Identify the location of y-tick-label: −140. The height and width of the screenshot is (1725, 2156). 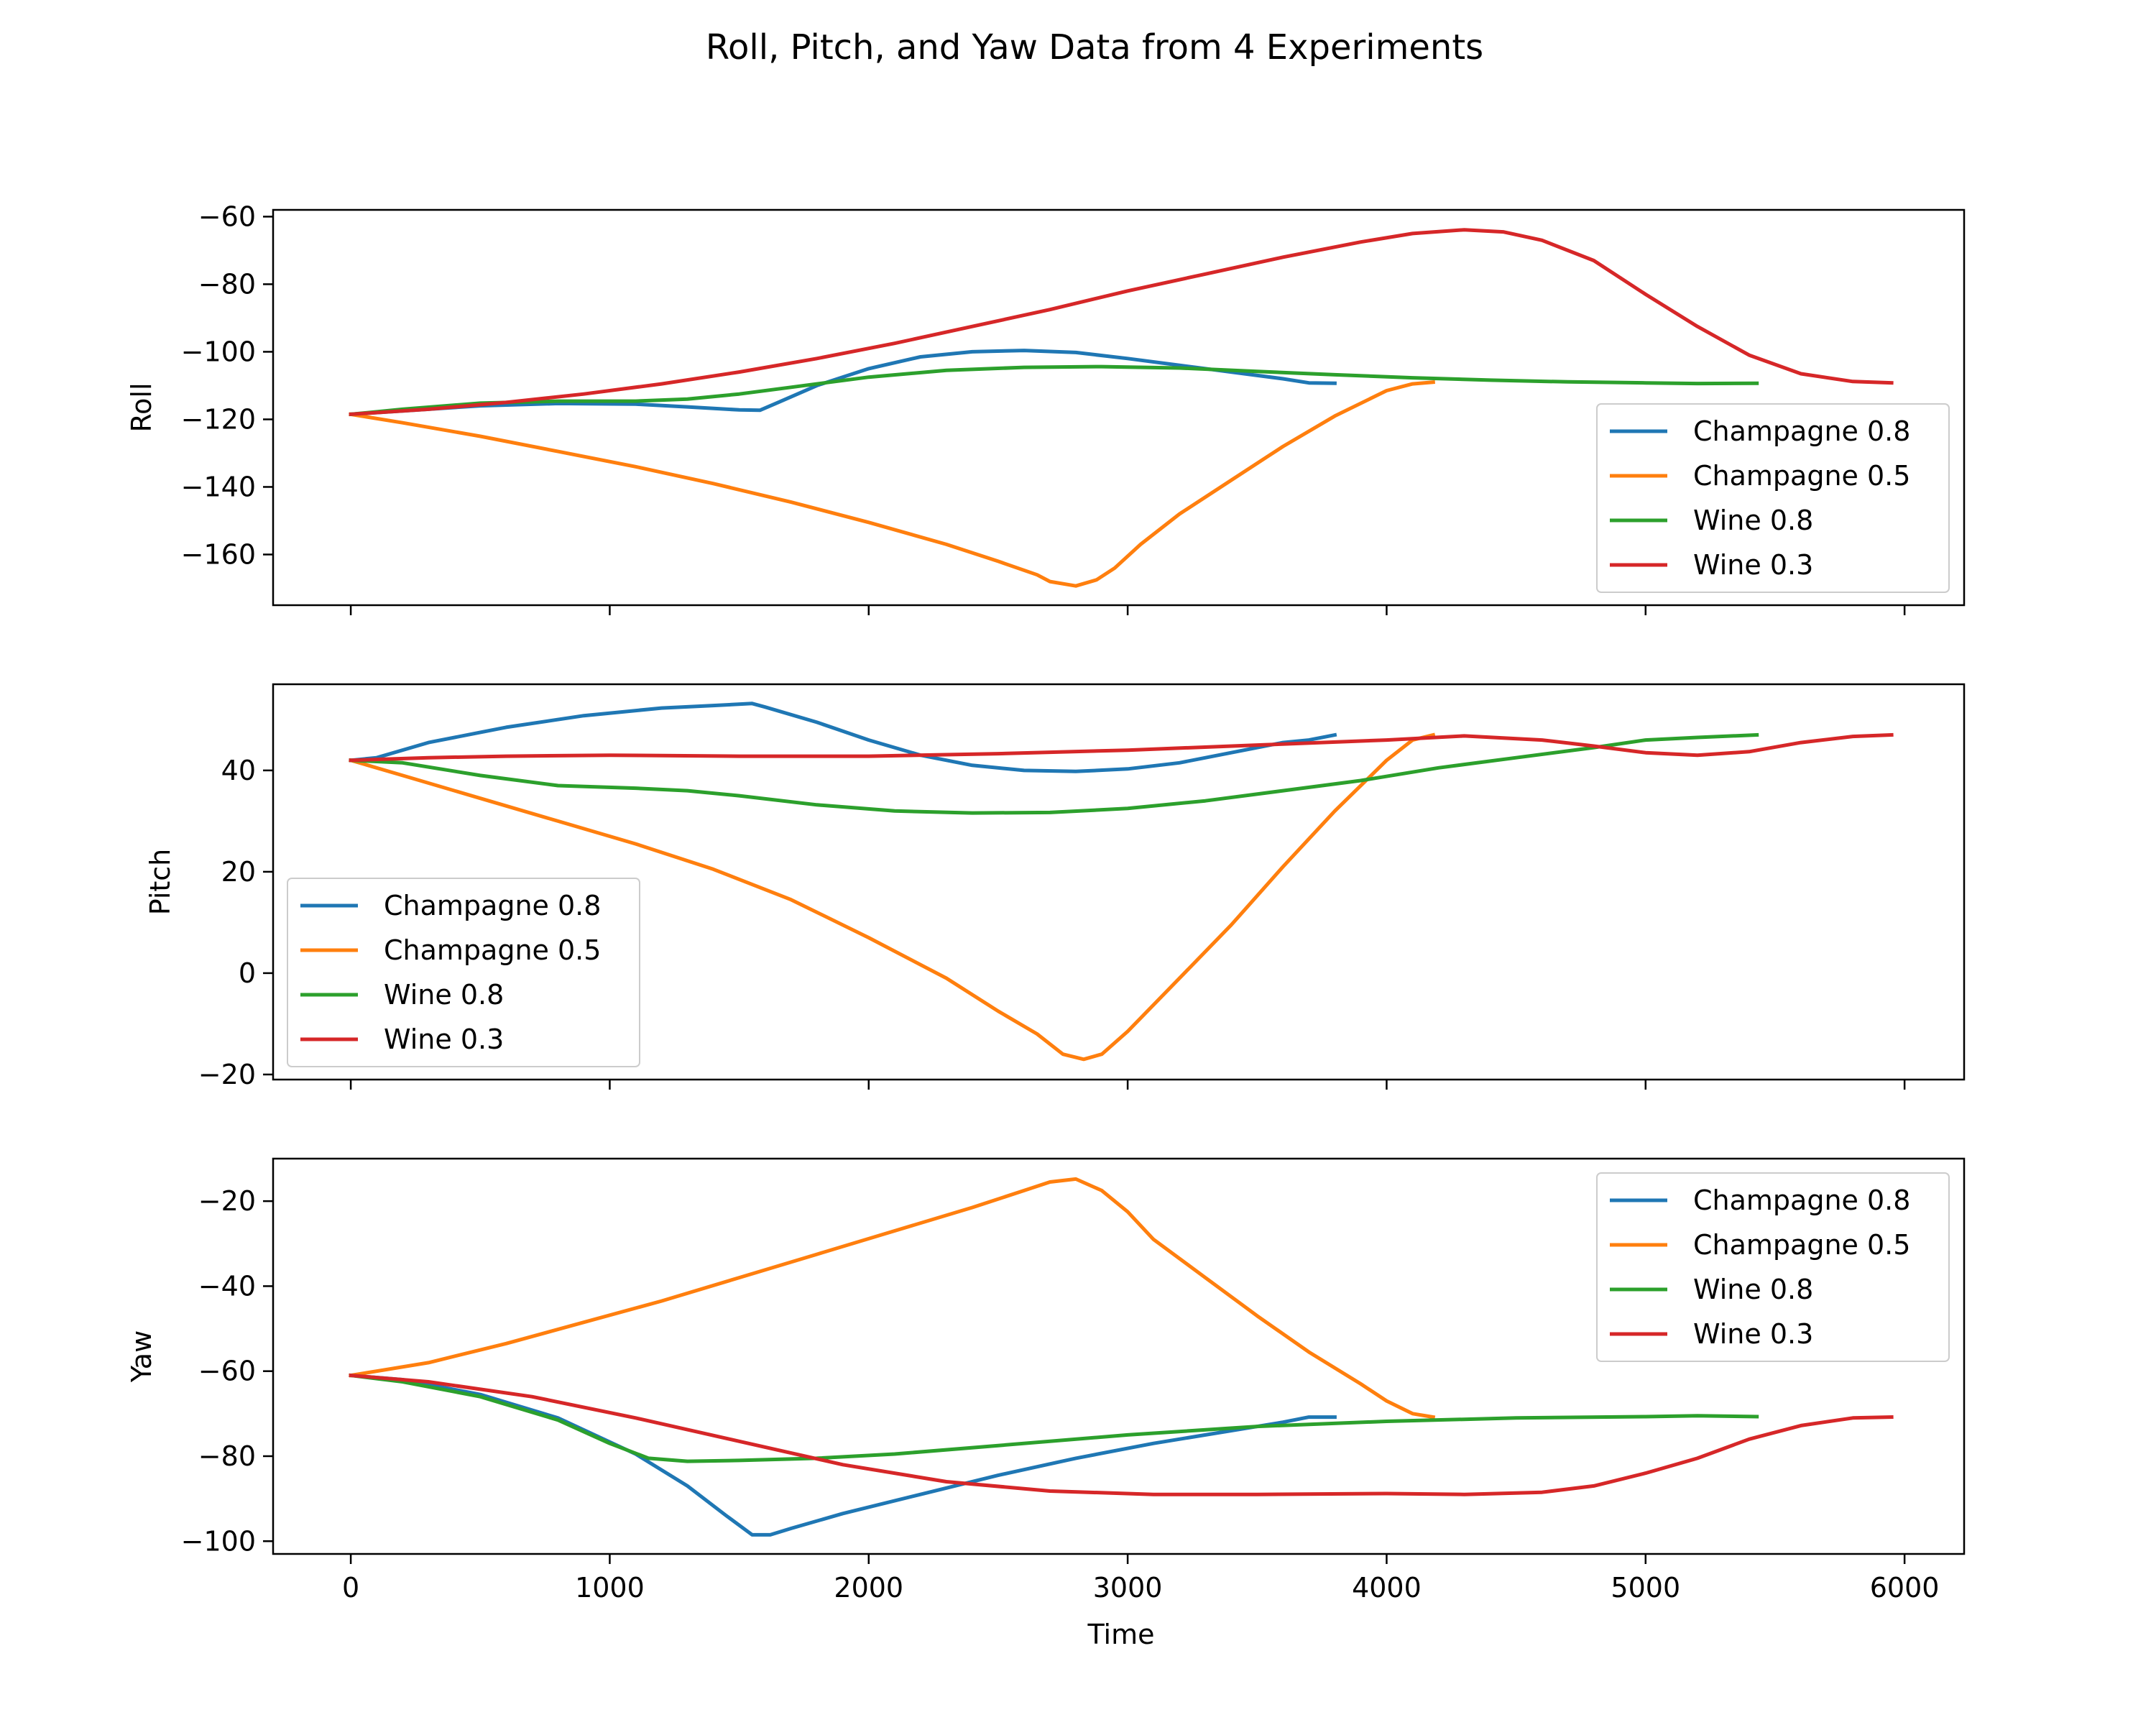
(219, 486).